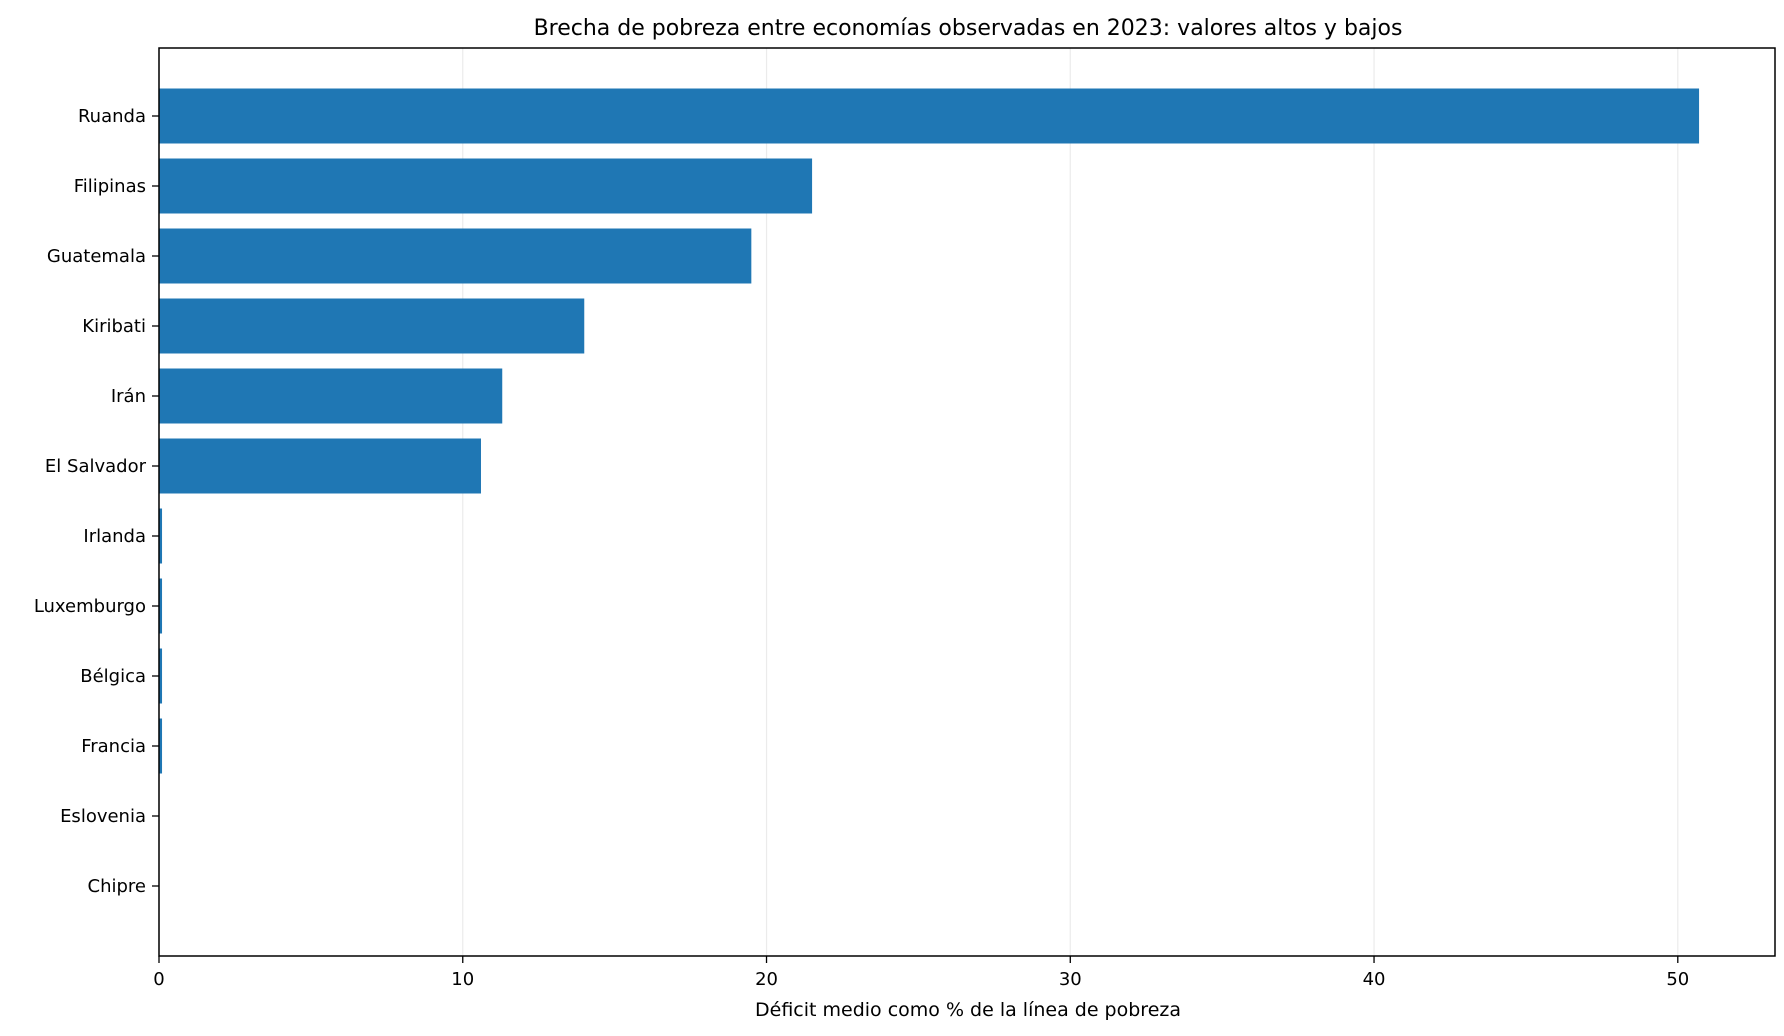 The image size is (1784, 1036). I want to click on x-tick-label: 10, so click(462, 979).